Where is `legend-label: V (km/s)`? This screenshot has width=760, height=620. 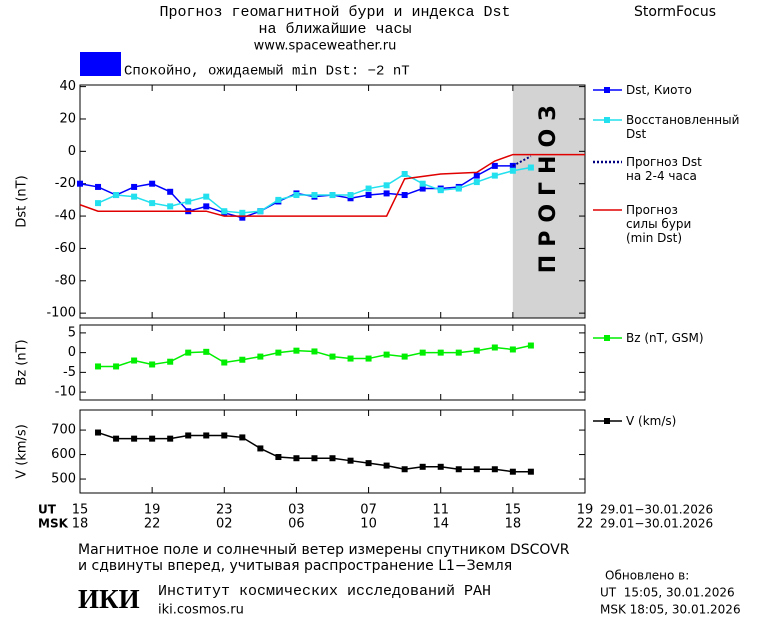 legend-label: V (km/s) is located at coordinates (651, 421).